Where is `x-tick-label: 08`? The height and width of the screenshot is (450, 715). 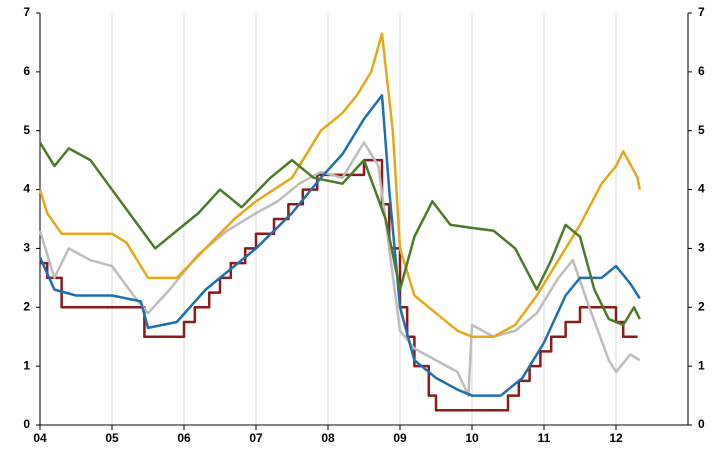
x-tick-label: 08 is located at coordinates (328, 438).